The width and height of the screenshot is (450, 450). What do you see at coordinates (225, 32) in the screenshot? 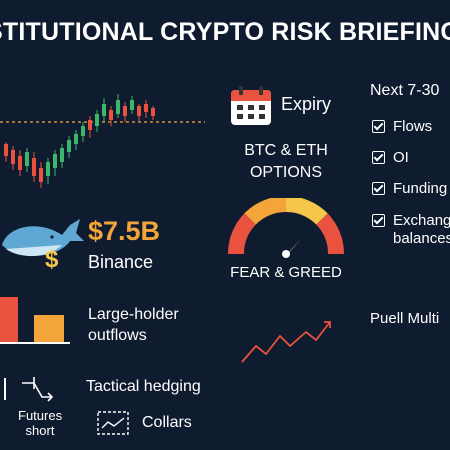
I see `page-title: STITUTIONAL CRYPTO RISK BRIEFING` at bounding box center [225, 32].